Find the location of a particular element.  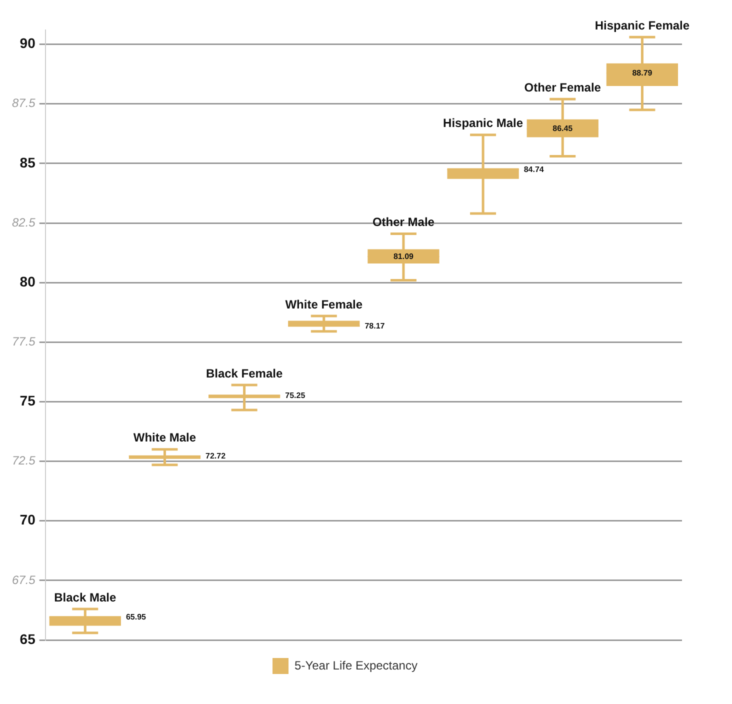

y-tick-label: 67.5 is located at coordinates (24, 579).